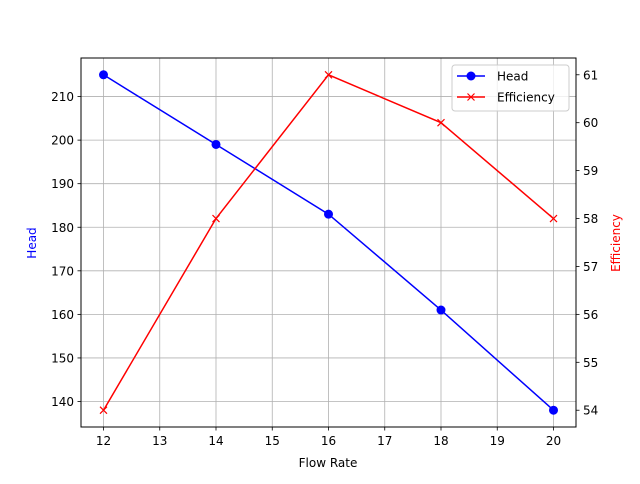 This screenshot has width=640, height=484. What do you see at coordinates (384, 441) in the screenshot?
I see `x-tick-label: 17` at bounding box center [384, 441].